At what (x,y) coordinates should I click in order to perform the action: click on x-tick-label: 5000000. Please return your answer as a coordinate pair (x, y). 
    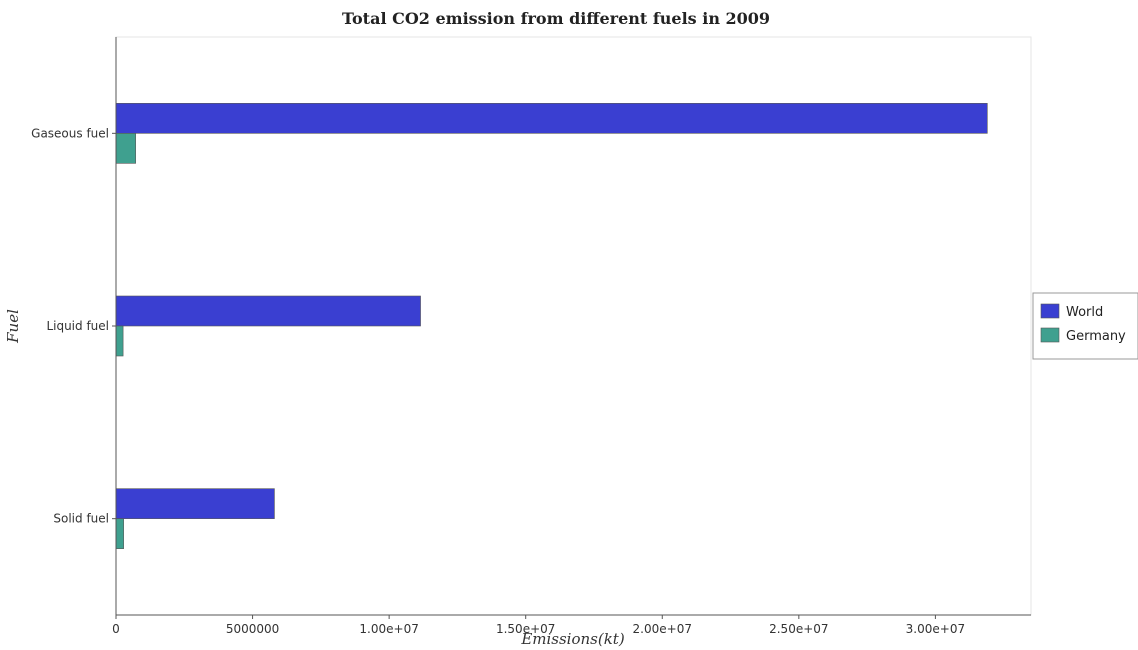
    Looking at the image, I should click on (252, 629).